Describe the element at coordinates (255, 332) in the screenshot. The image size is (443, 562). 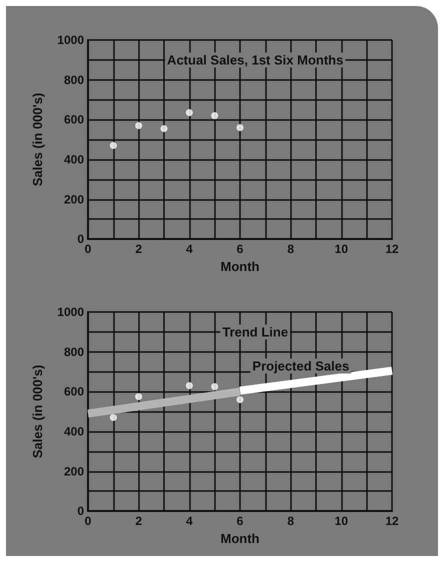
I see `annotation: Trend Line` at that location.